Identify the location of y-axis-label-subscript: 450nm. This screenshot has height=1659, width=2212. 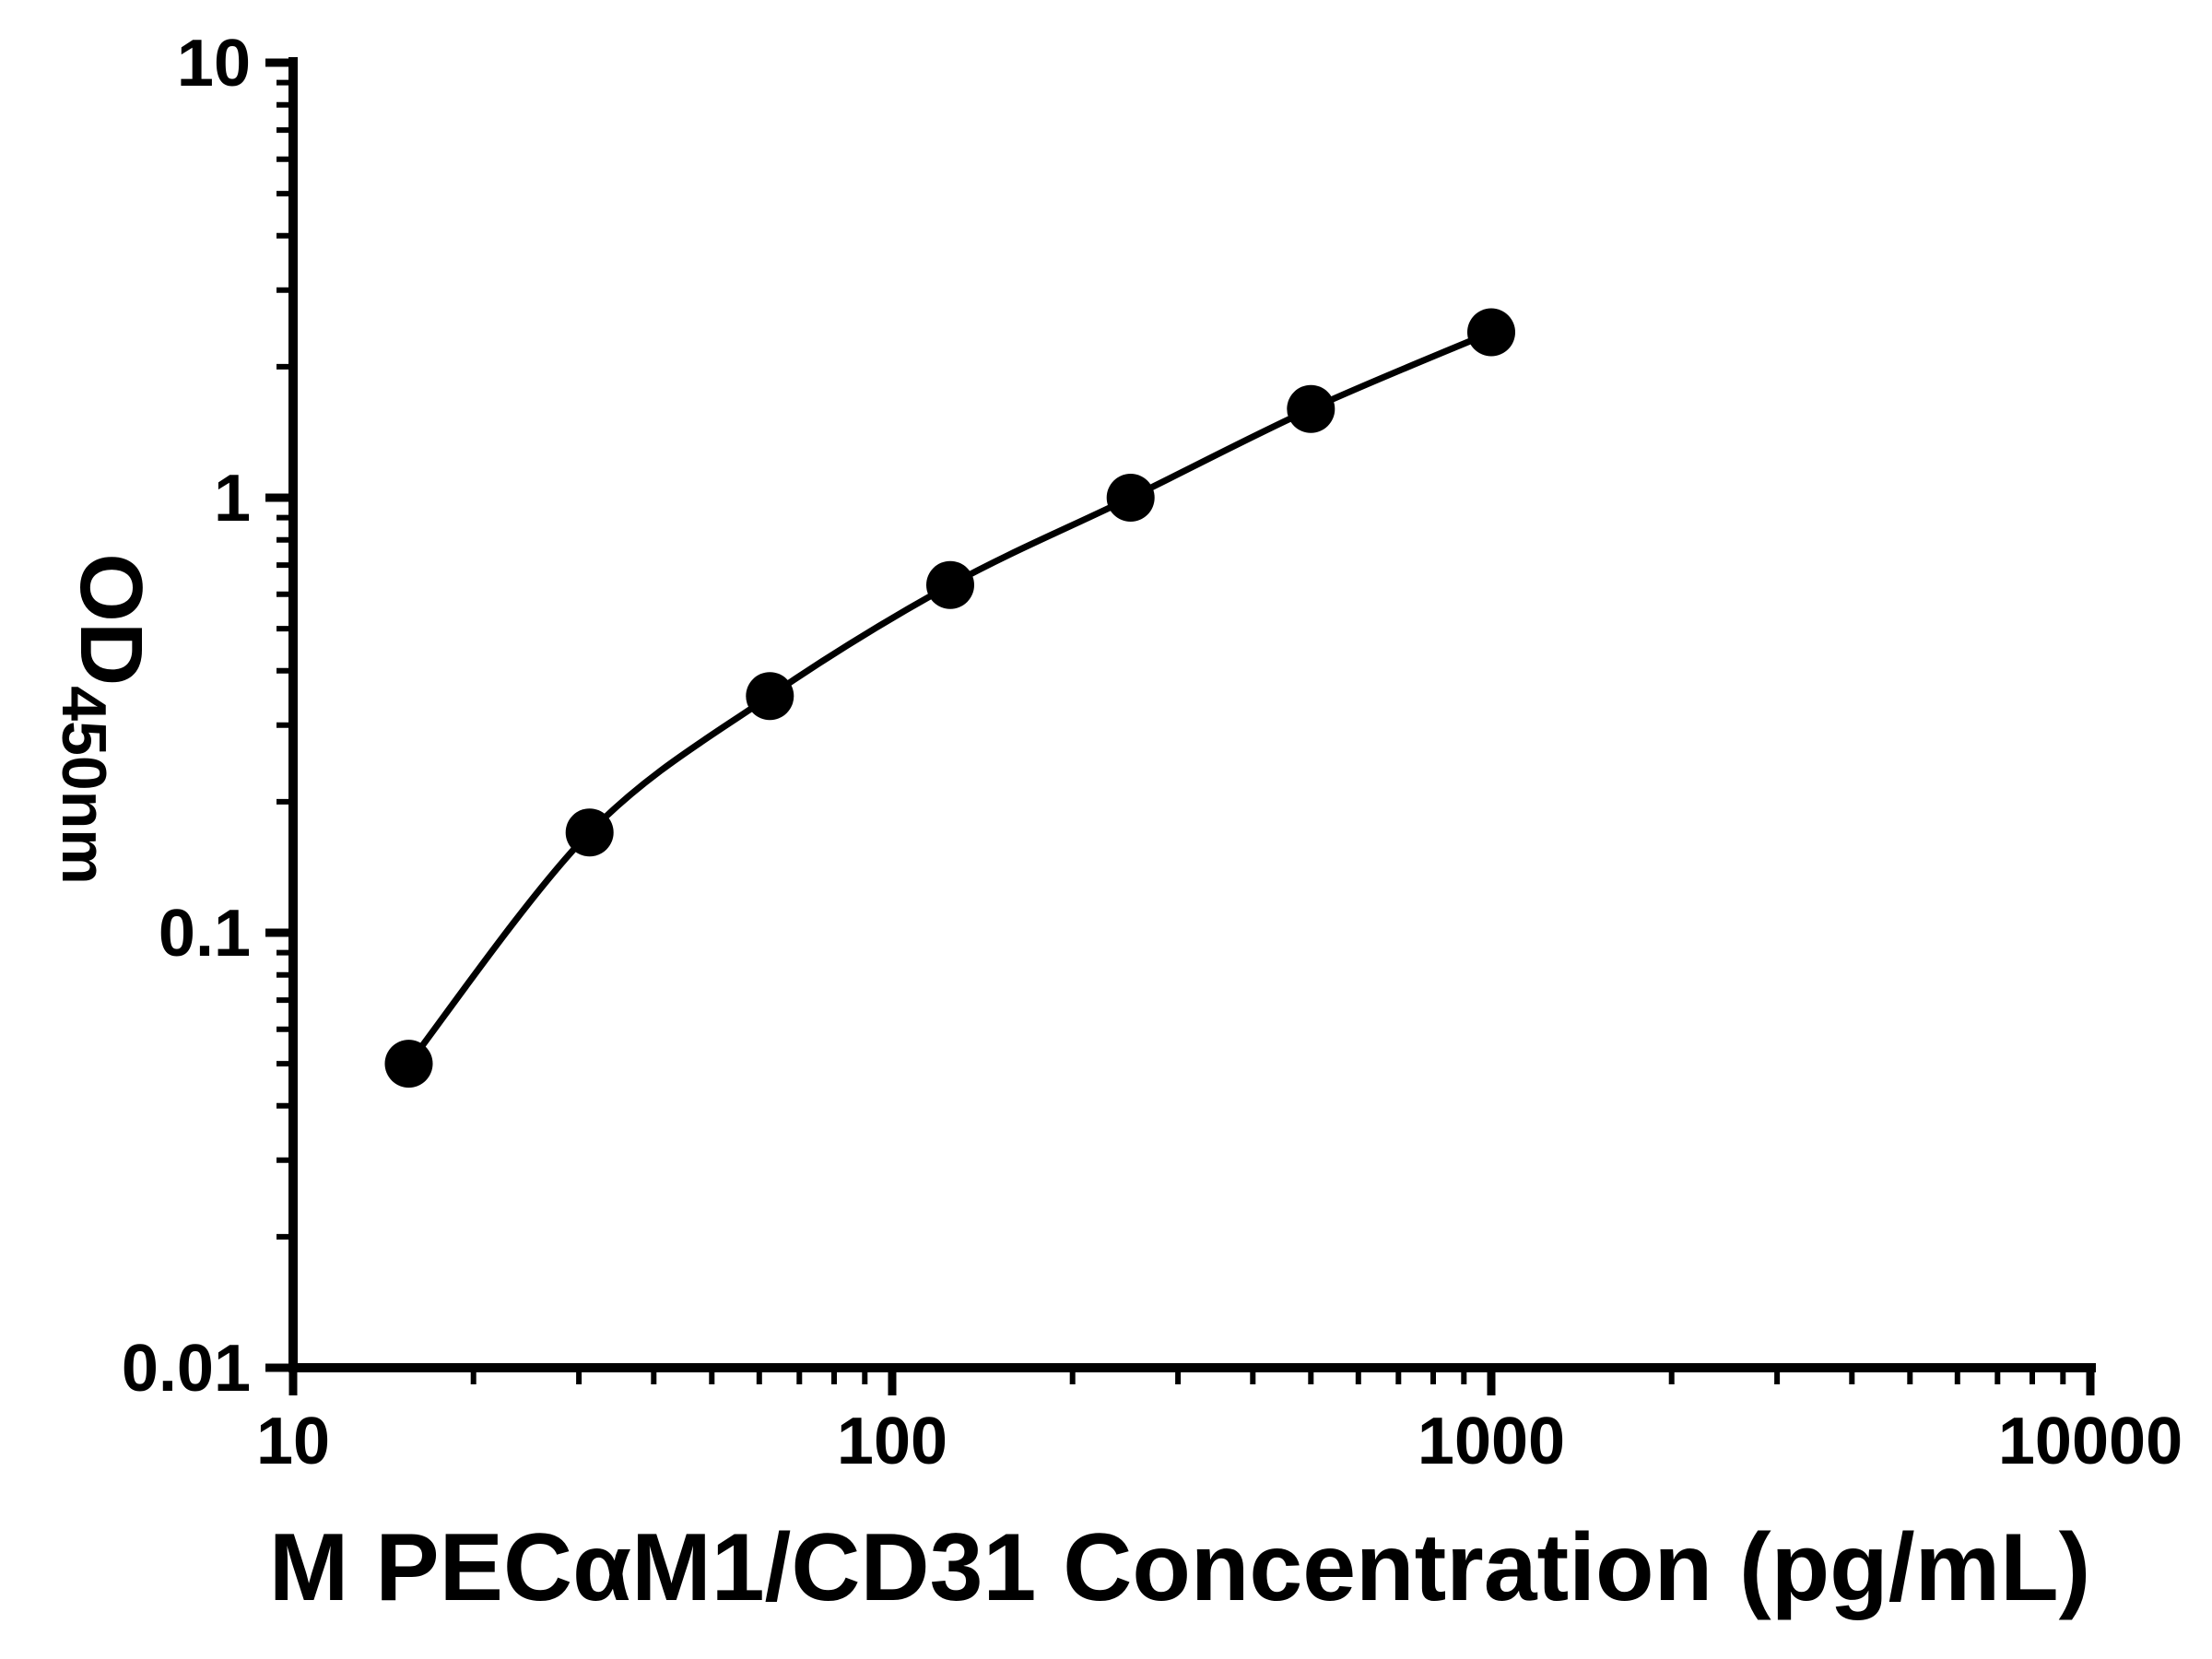
(84, 785).